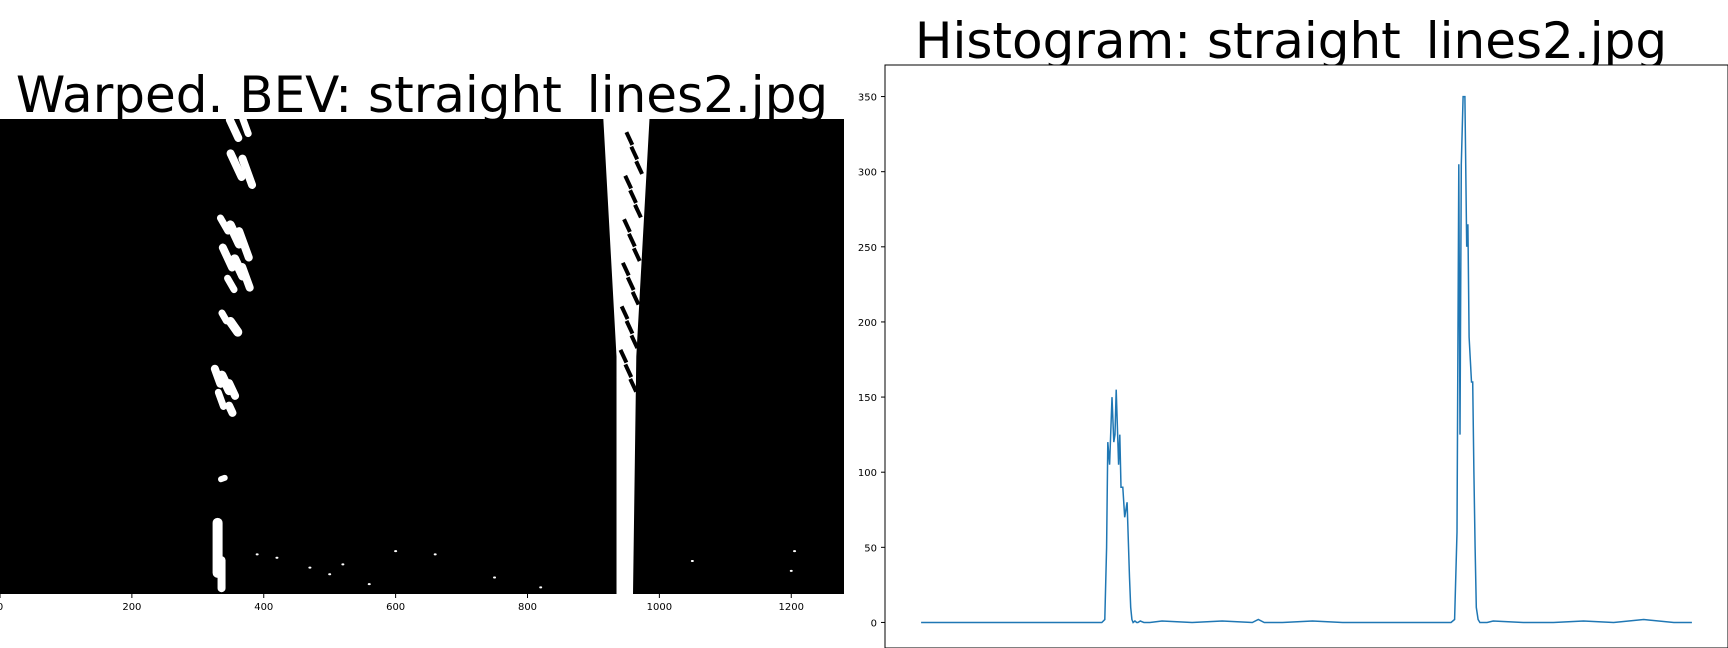  Describe the element at coordinates (263, 607) in the screenshot. I see `bev-xtick-label-2: 400` at that location.